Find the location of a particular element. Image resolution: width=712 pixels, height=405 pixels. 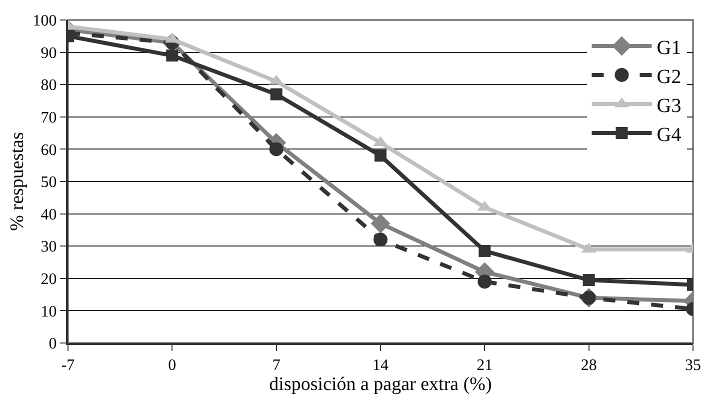

y-tick-label: 90 is located at coordinates (48, 53).